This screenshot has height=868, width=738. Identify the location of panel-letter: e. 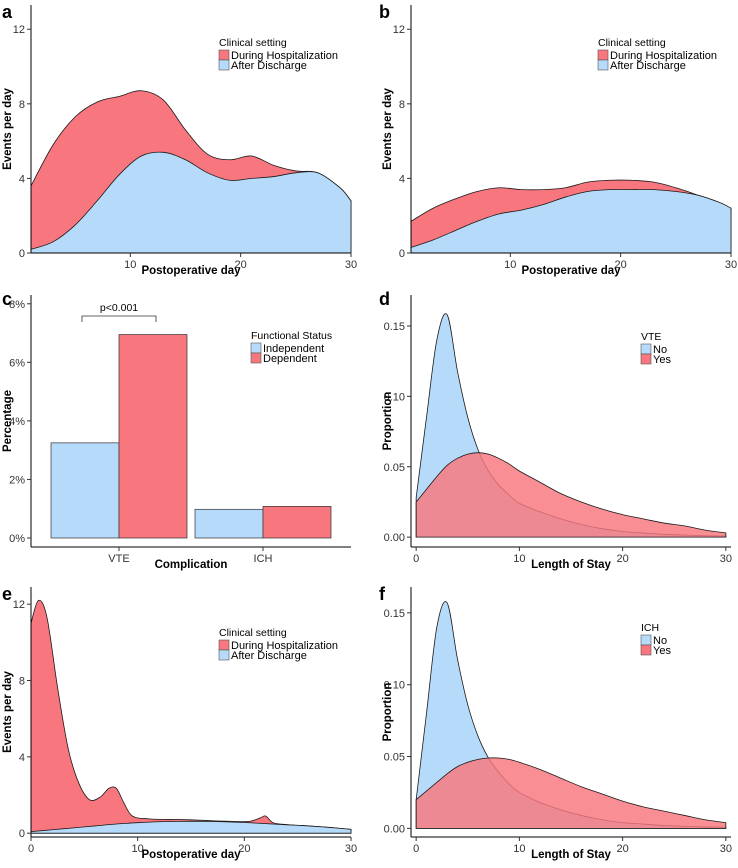
(7, 594).